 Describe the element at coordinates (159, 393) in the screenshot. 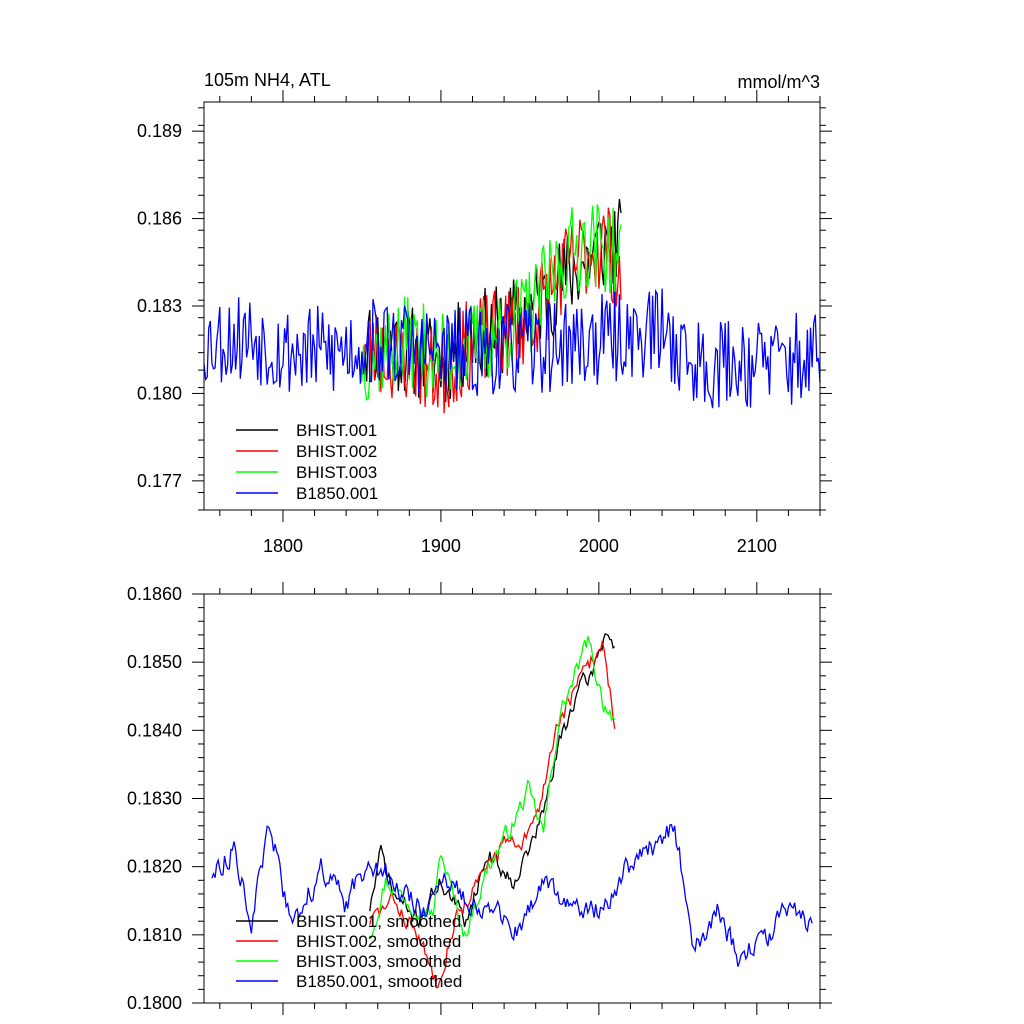

I see `top-ytick-label: 0.180` at that location.